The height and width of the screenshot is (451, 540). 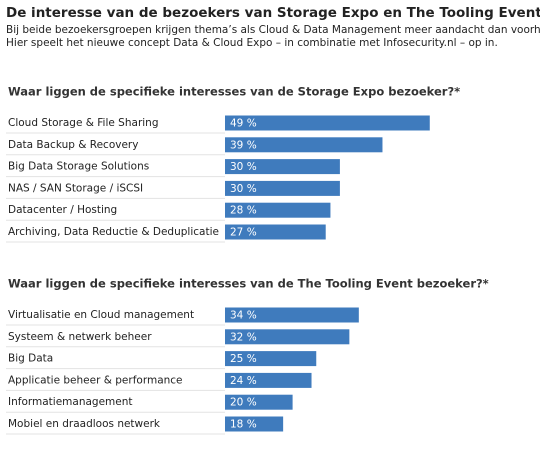 What do you see at coordinates (95, 380) in the screenshot?
I see `category-label: Applicatie beheer & performance` at bounding box center [95, 380].